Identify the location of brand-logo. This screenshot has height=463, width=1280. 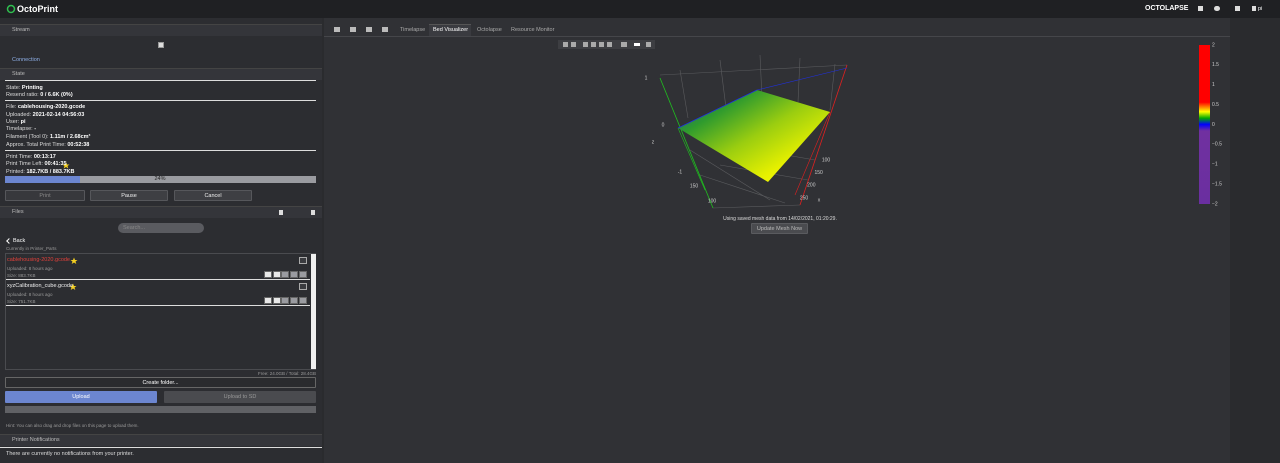
(11, 9).